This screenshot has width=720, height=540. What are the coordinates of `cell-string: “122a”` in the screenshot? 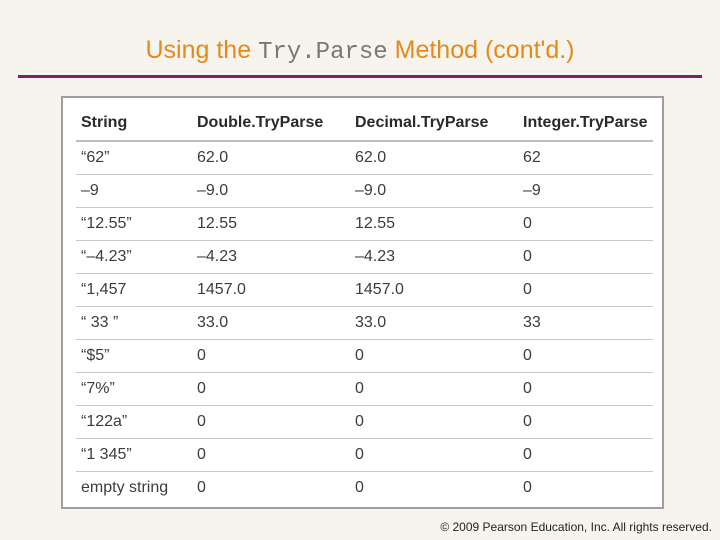 It's located at (134, 422).